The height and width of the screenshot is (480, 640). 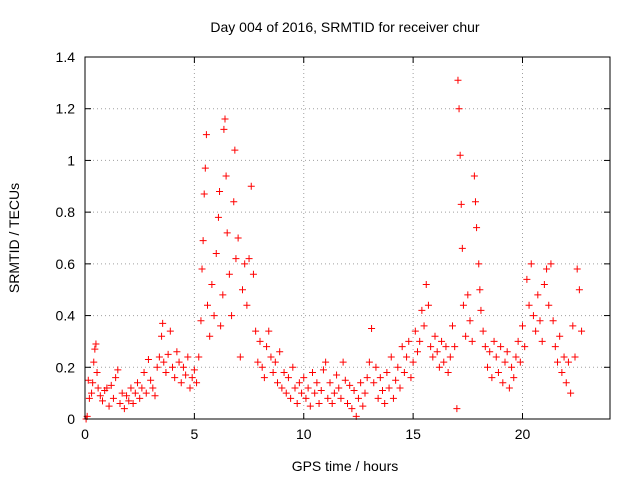 What do you see at coordinates (66, 316) in the screenshot?
I see `y-tick-label: 0.4` at bounding box center [66, 316].